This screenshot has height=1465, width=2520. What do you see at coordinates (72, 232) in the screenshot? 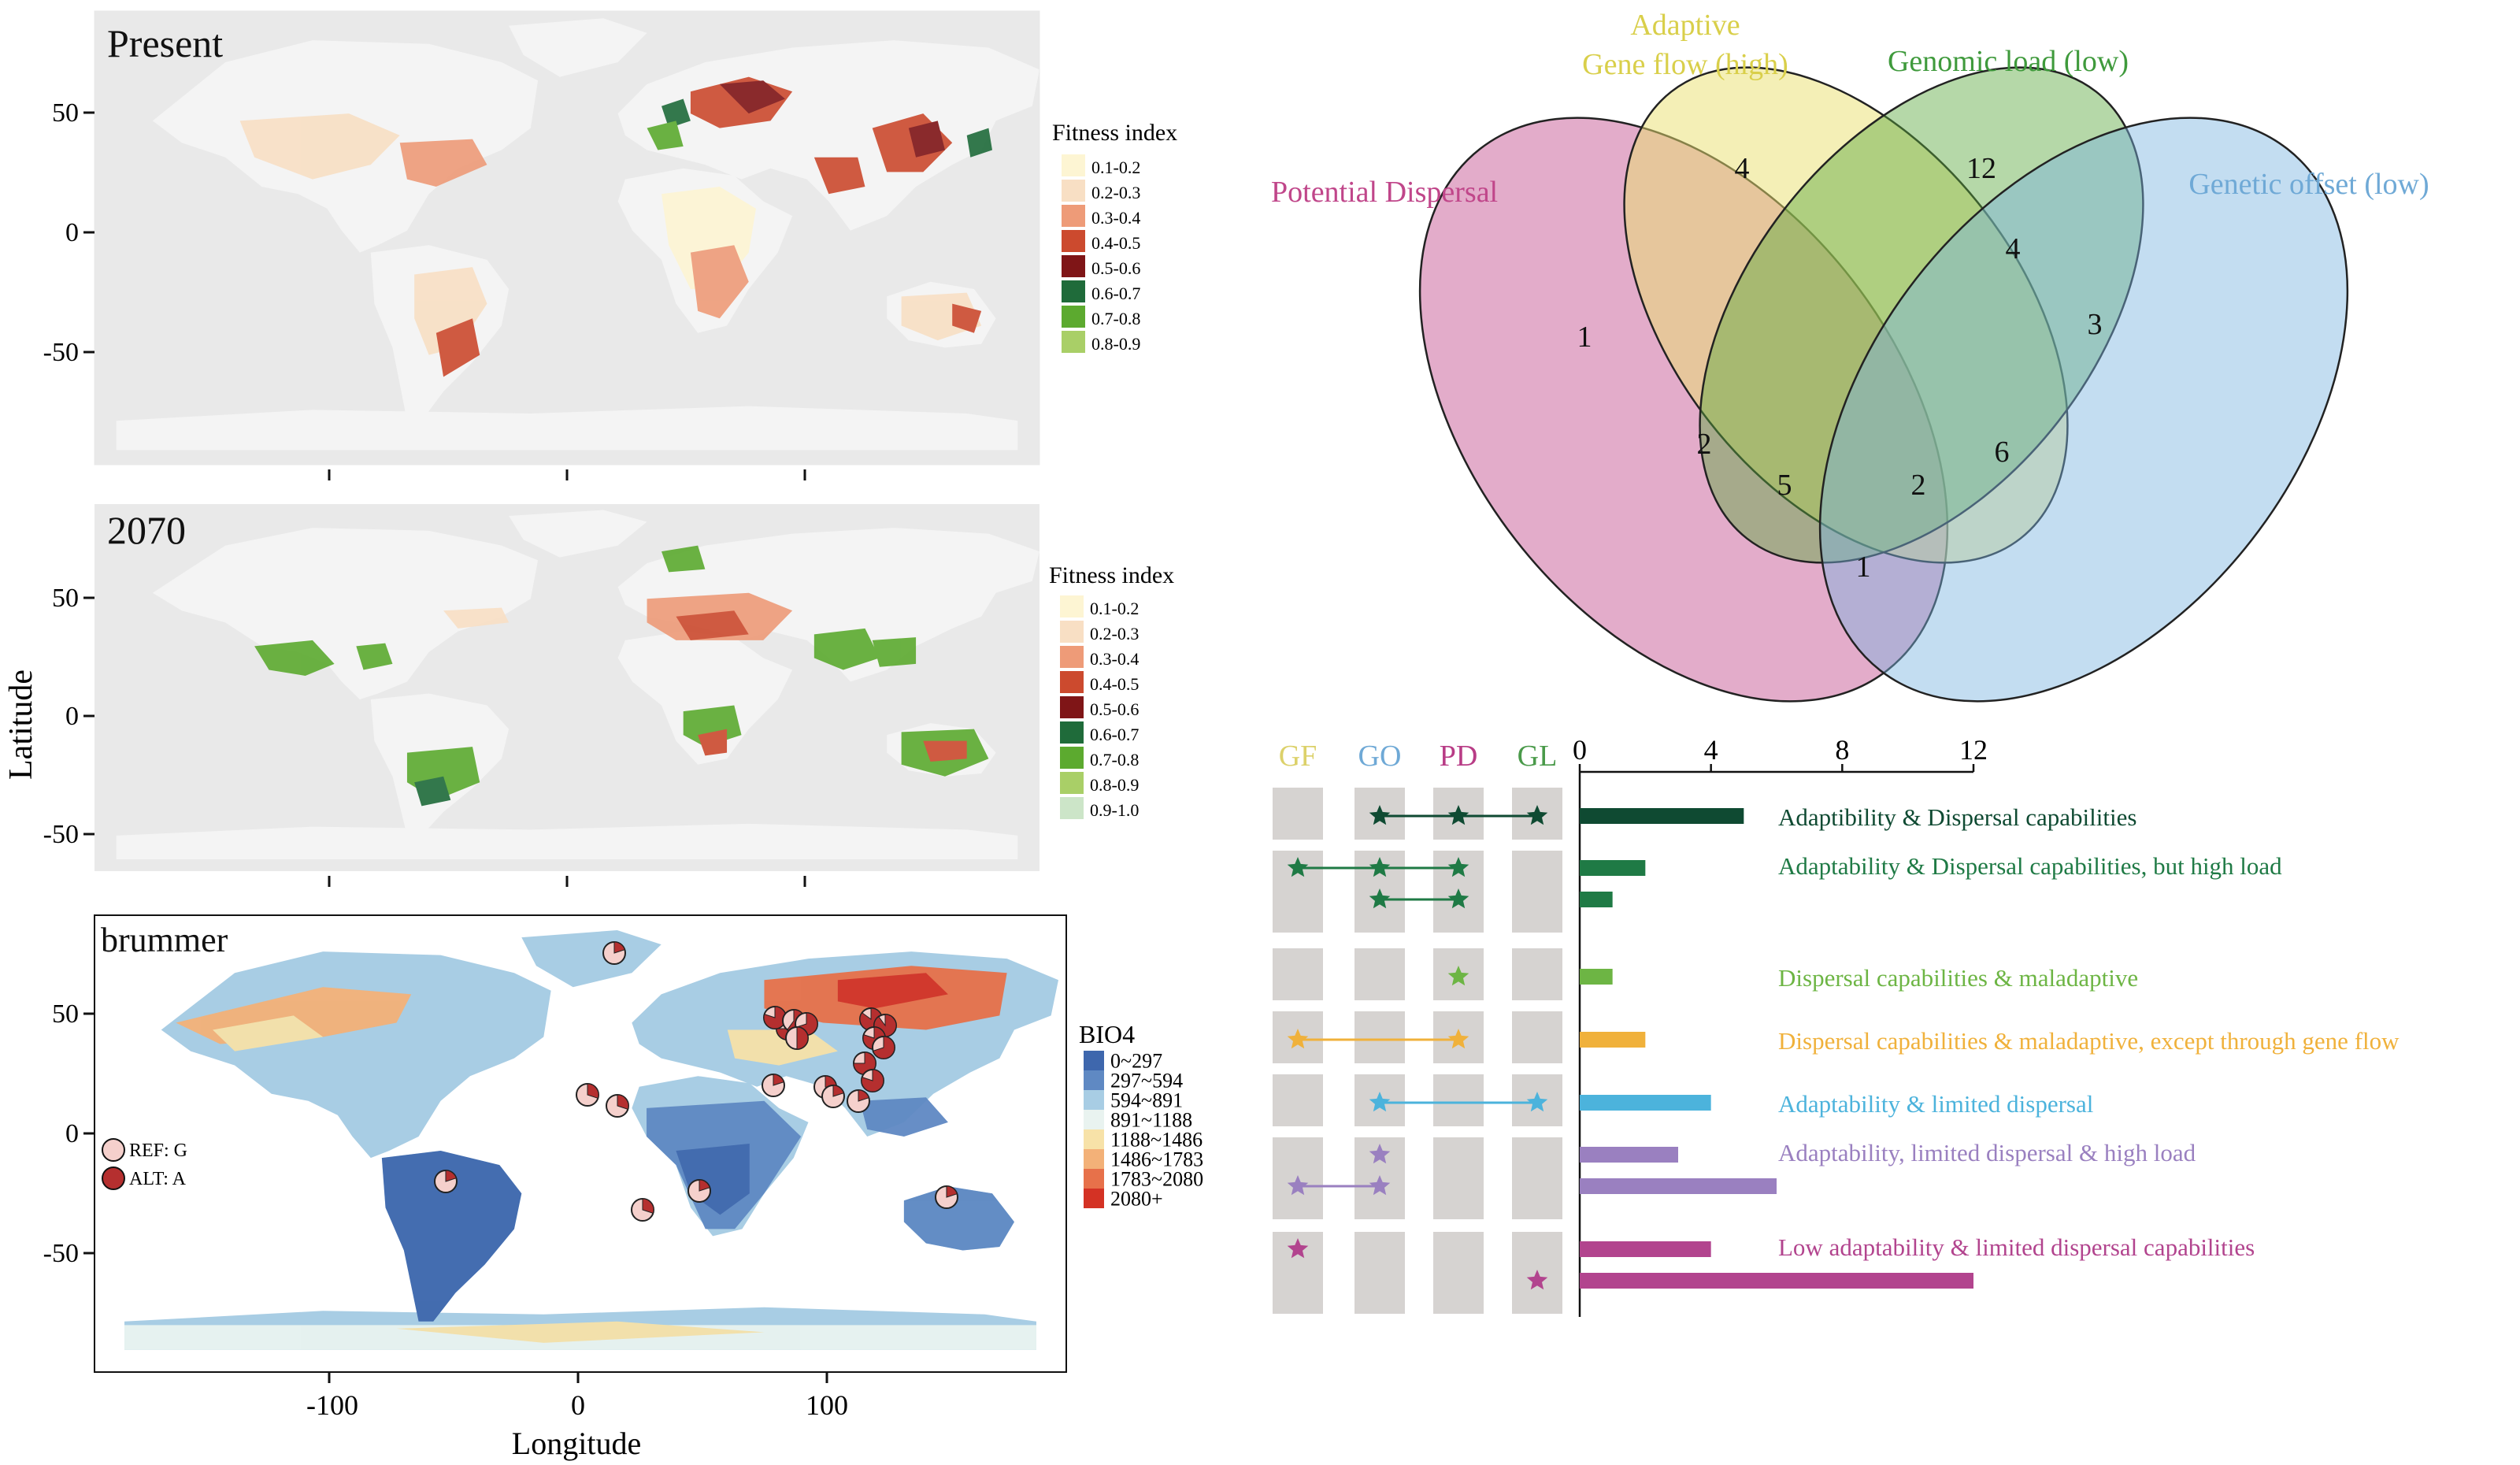
I see `lat-tick-present-0: 0` at bounding box center [72, 232].